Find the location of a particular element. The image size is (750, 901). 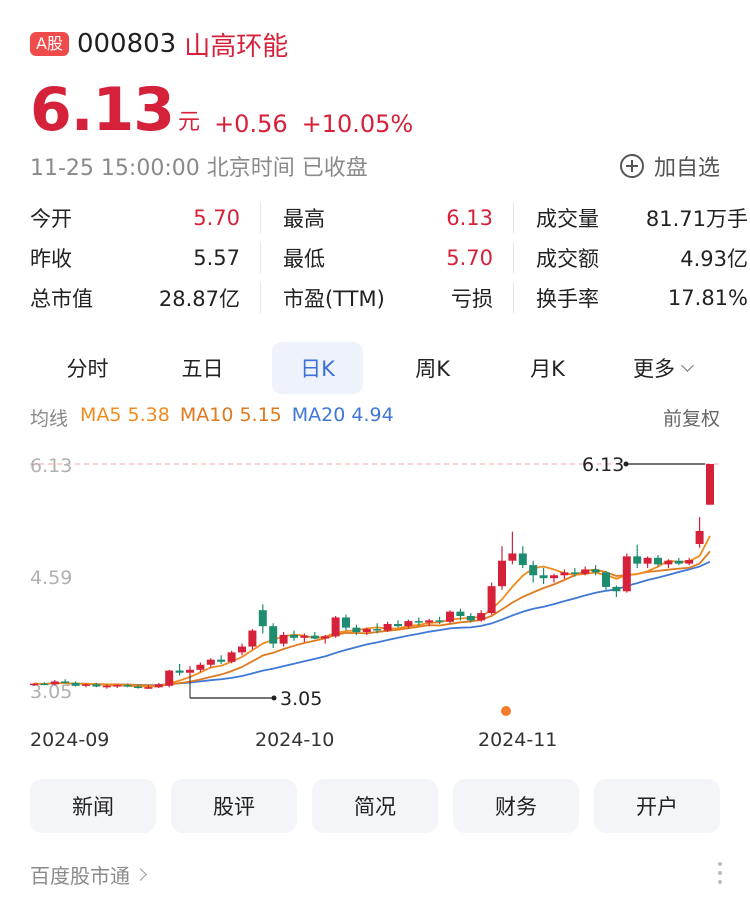

event-marker-dot is located at coordinates (506, 711).